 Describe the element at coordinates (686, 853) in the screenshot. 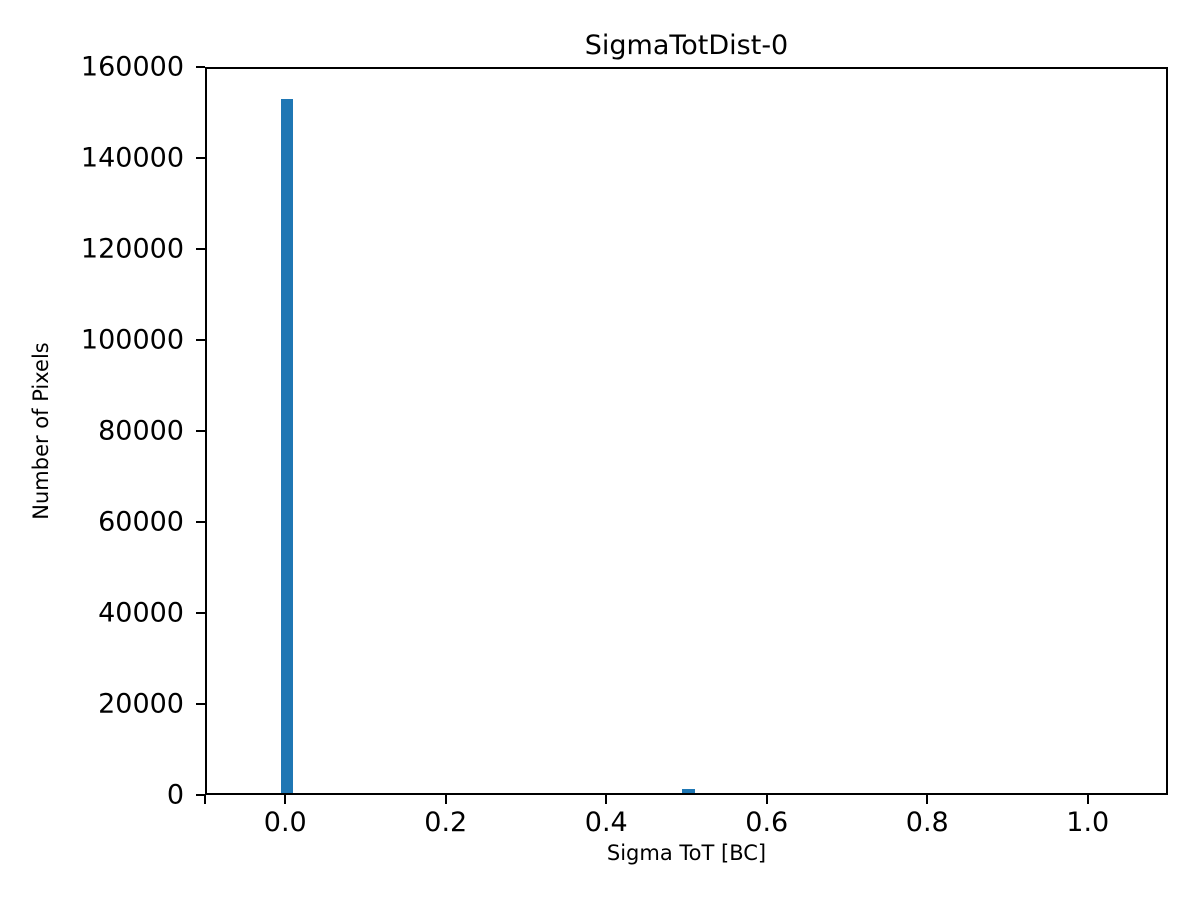

I see `x-axis-label: Sigma ToT [BC]` at that location.